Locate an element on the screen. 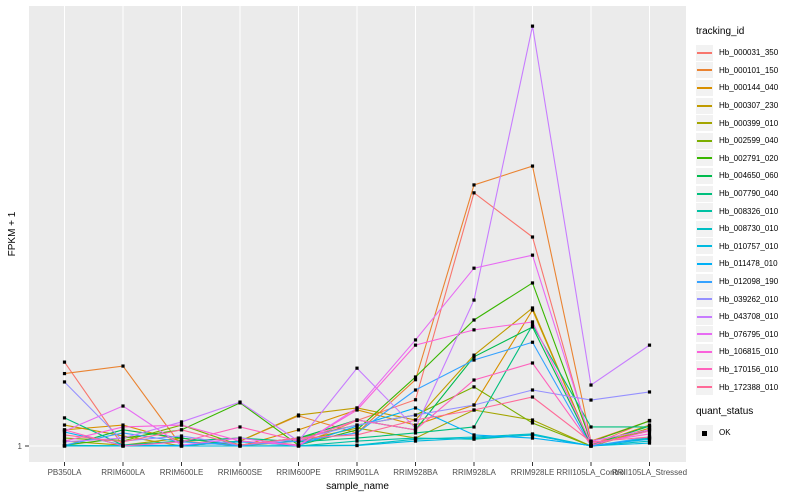 This screenshot has width=800, height=500. x-tick-label: RRIM600PE is located at coordinates (298, 472).